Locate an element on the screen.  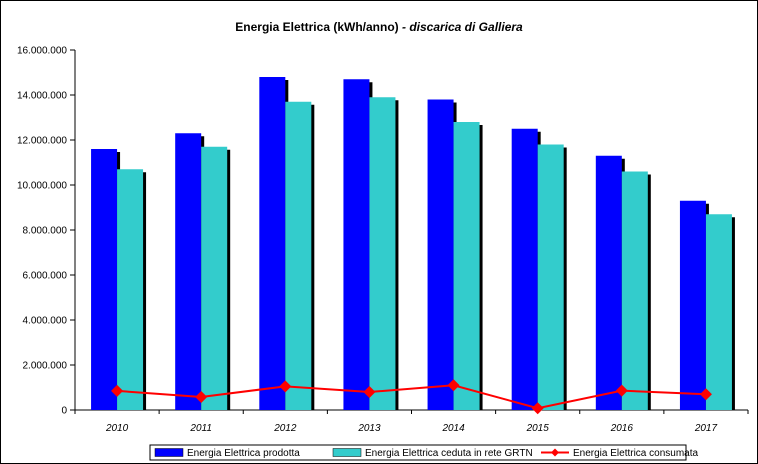
x-tick-label: 2017 is located at coordinates (706, 428).